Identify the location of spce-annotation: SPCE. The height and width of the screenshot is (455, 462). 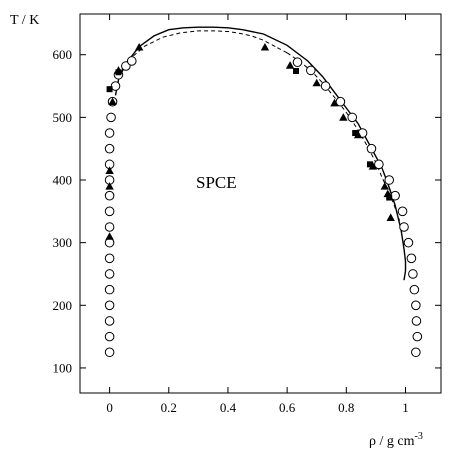
(216, 182).